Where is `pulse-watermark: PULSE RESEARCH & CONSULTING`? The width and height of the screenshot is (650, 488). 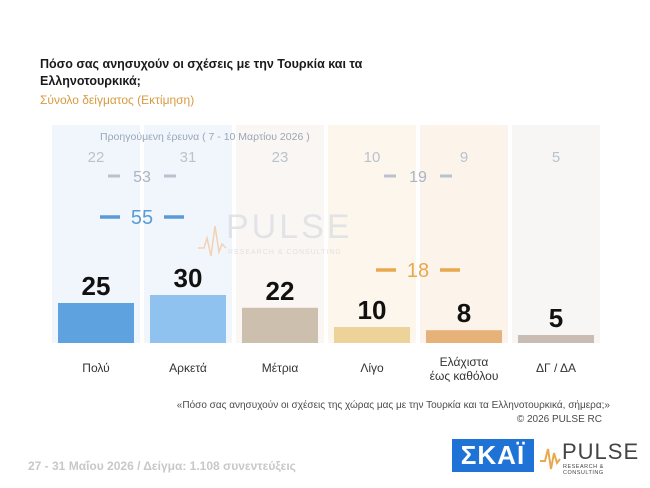 pulse-watermark: PULSE RESEARCH & CONSULTING is located at coordinates (275, 232).